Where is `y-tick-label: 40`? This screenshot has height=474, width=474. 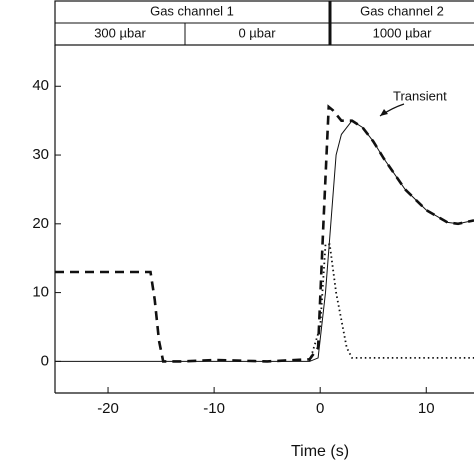 y-tick-label: 40 is located at coordinates (40, 85).